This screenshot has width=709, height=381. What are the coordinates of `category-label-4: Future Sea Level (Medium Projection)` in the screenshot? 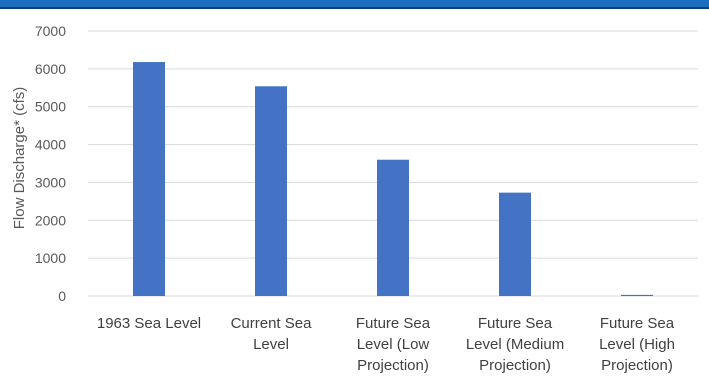 It's located at (515, 344).